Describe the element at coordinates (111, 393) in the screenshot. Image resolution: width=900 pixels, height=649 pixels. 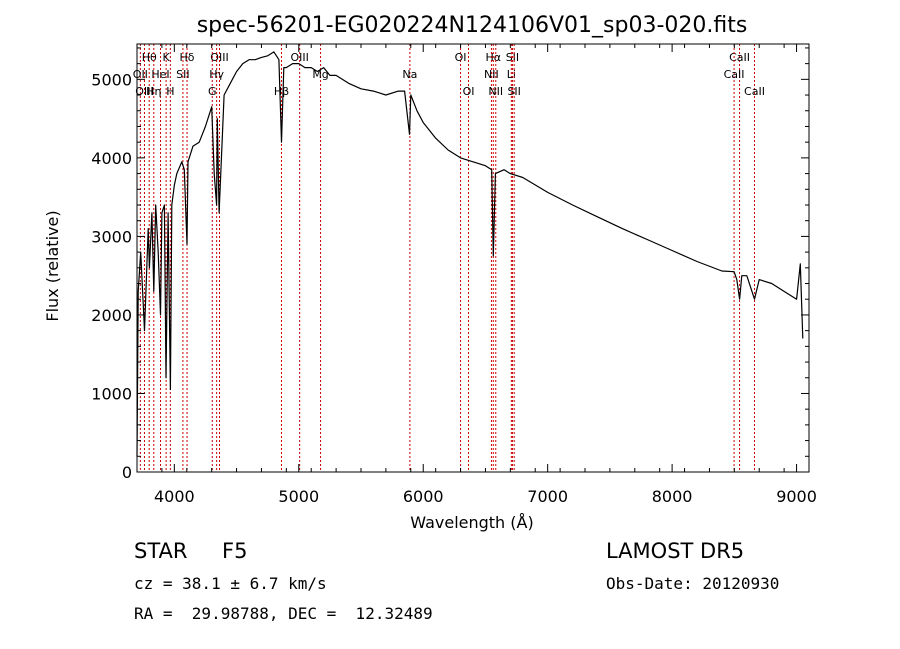
I see `y-tick-label: 1000` at that location.